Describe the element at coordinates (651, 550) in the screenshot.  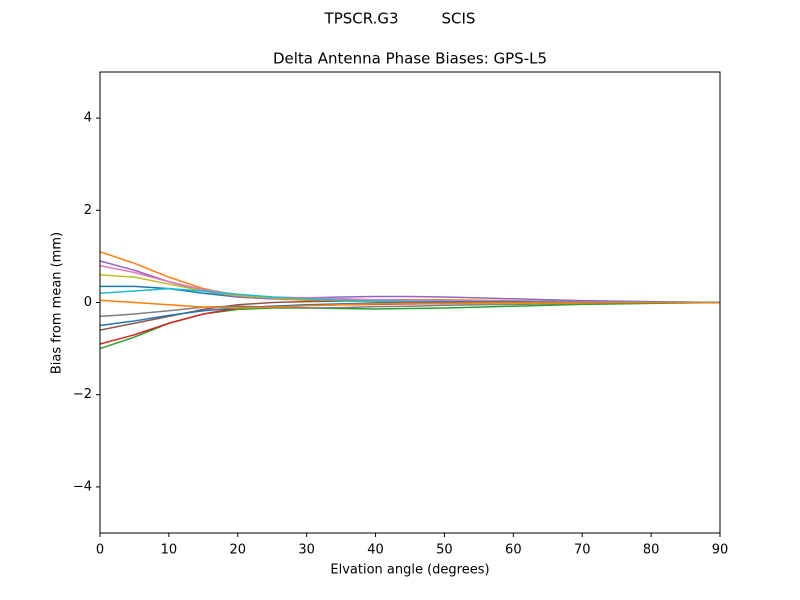
I see `x-tick-label: 80` at that location.